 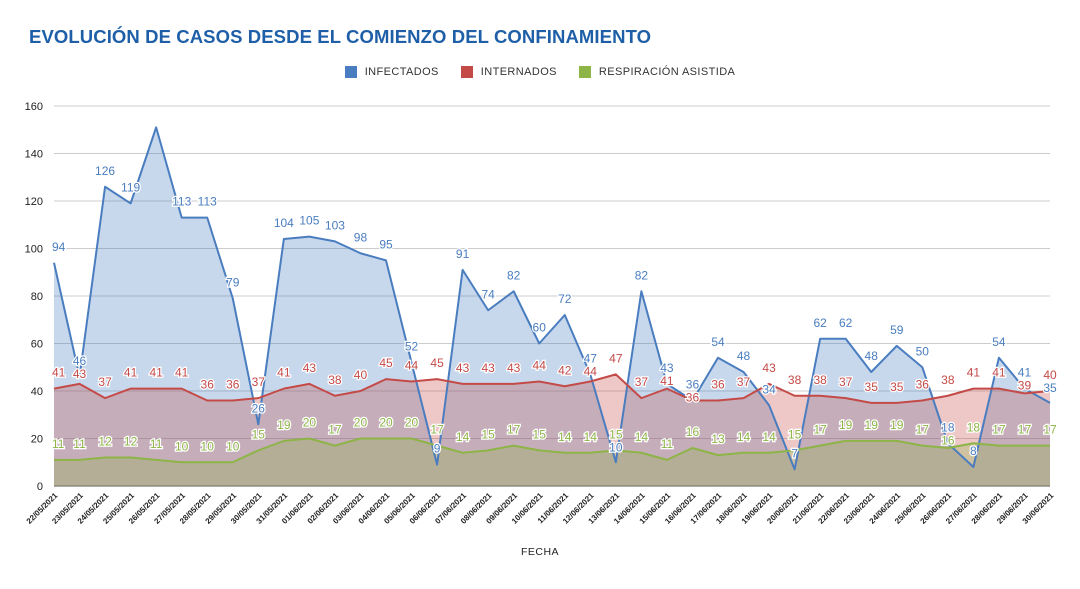 I want to click on data-label: 98, so click(x=361, y=237).